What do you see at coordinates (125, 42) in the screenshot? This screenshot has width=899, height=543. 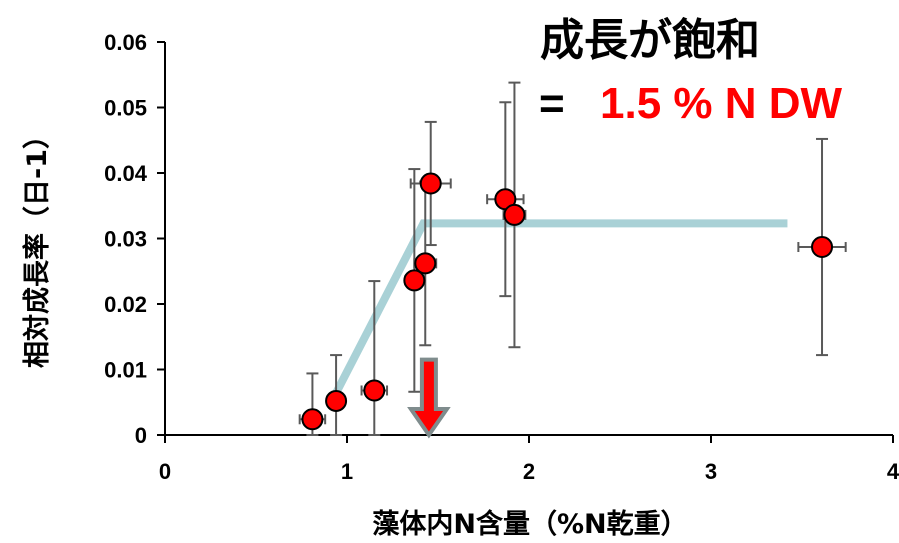 I see `y-tick-label: 0.06` at bounding box center [125, 42].